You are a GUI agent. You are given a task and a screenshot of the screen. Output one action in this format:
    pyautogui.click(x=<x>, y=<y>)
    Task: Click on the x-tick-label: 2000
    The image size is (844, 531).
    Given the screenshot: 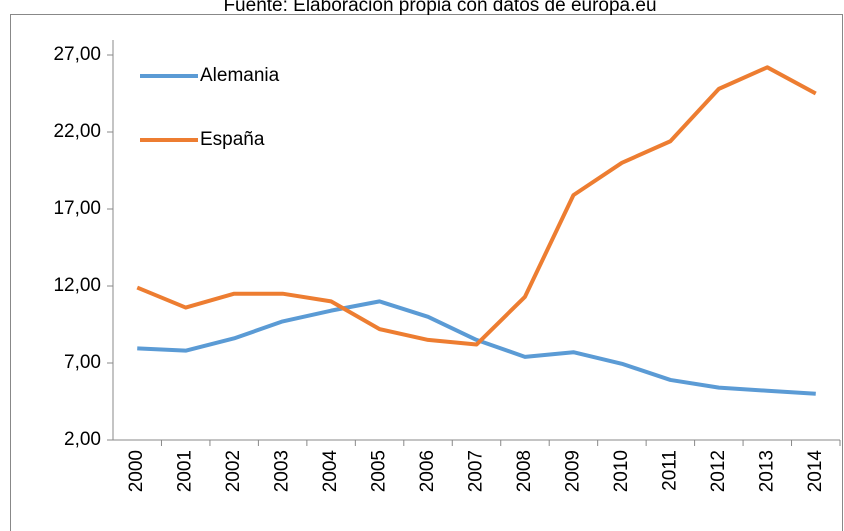 What is the action you would take?
    pyautogui.click(x=136, y=471)
    